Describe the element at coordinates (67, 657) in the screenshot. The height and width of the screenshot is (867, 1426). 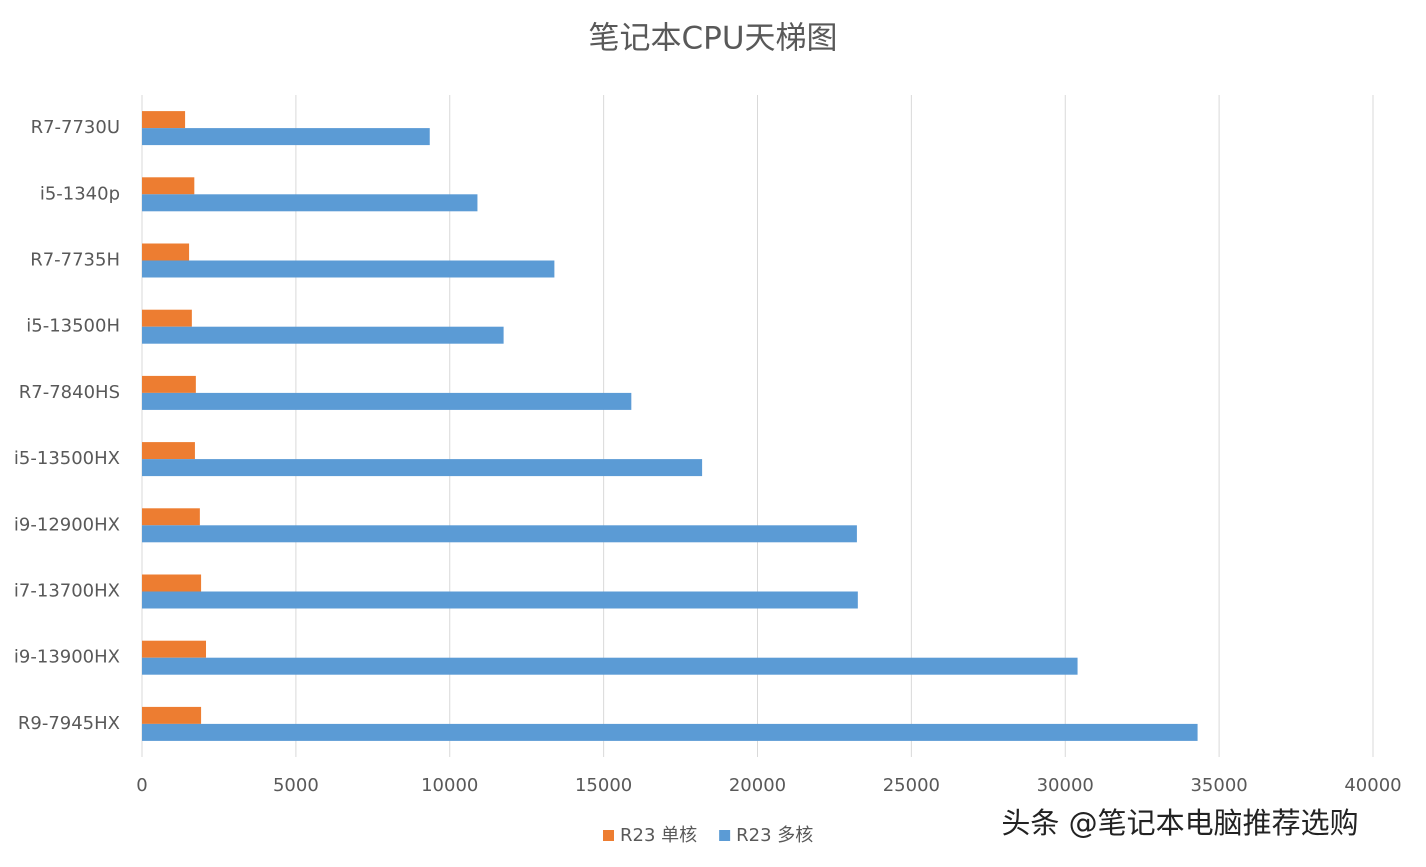
I see `y-tick-label: i9-13900HX` at that location.